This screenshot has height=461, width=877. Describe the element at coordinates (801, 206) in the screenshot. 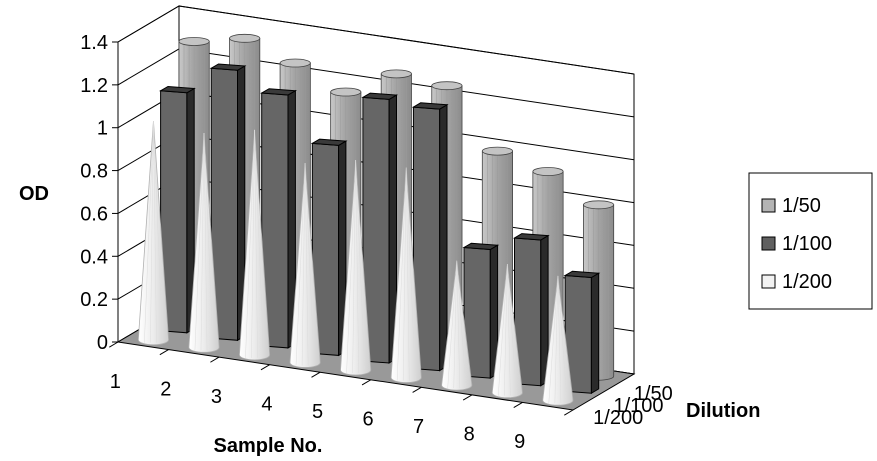

I see `legend-label: 1/50` at that location.